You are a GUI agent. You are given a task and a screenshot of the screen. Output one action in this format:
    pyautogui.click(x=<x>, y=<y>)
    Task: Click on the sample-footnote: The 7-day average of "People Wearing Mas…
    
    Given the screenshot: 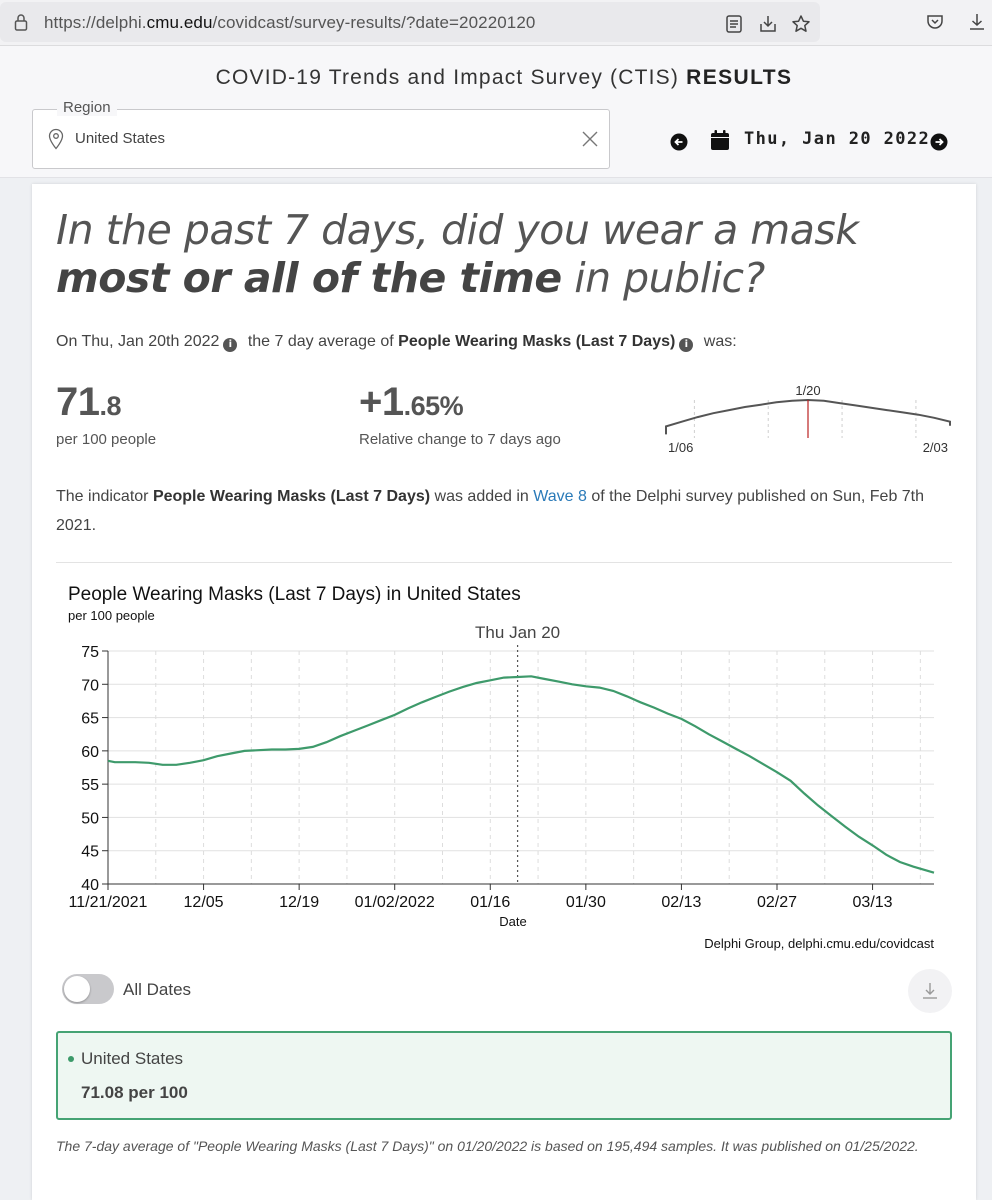 What is the action you would take?
    pyautogui.click(x=487, y=1146)
    